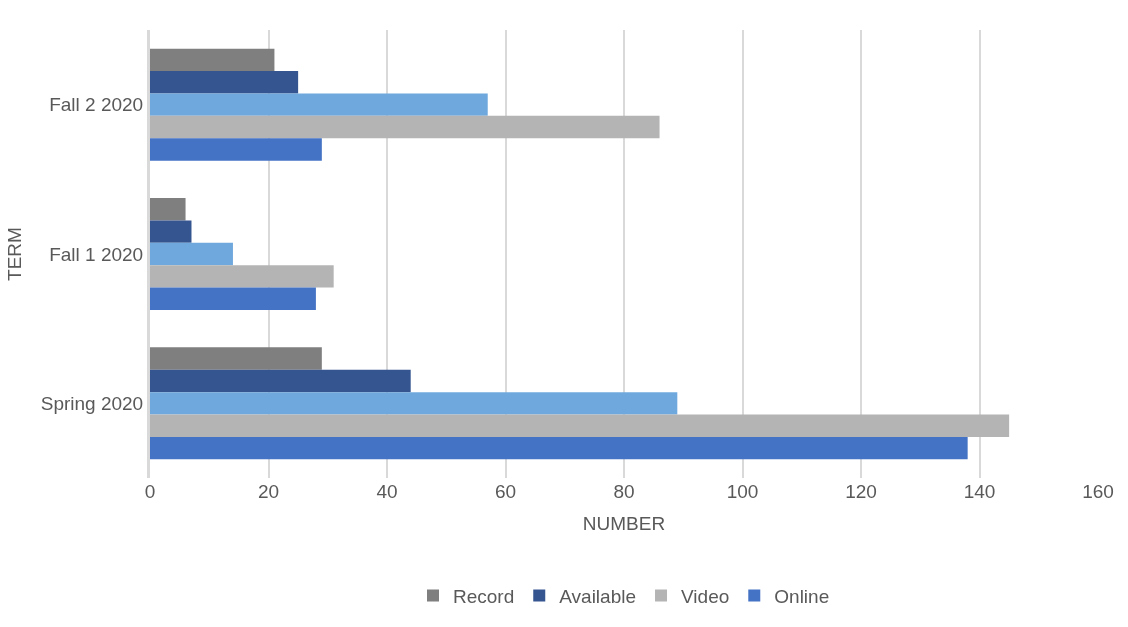 The height and width of the screenshot is (627, 1128). What do you see at coordinates (802, 596) in the screenshot?
I see `legend-label: Online` at bounding box center [802, 596].